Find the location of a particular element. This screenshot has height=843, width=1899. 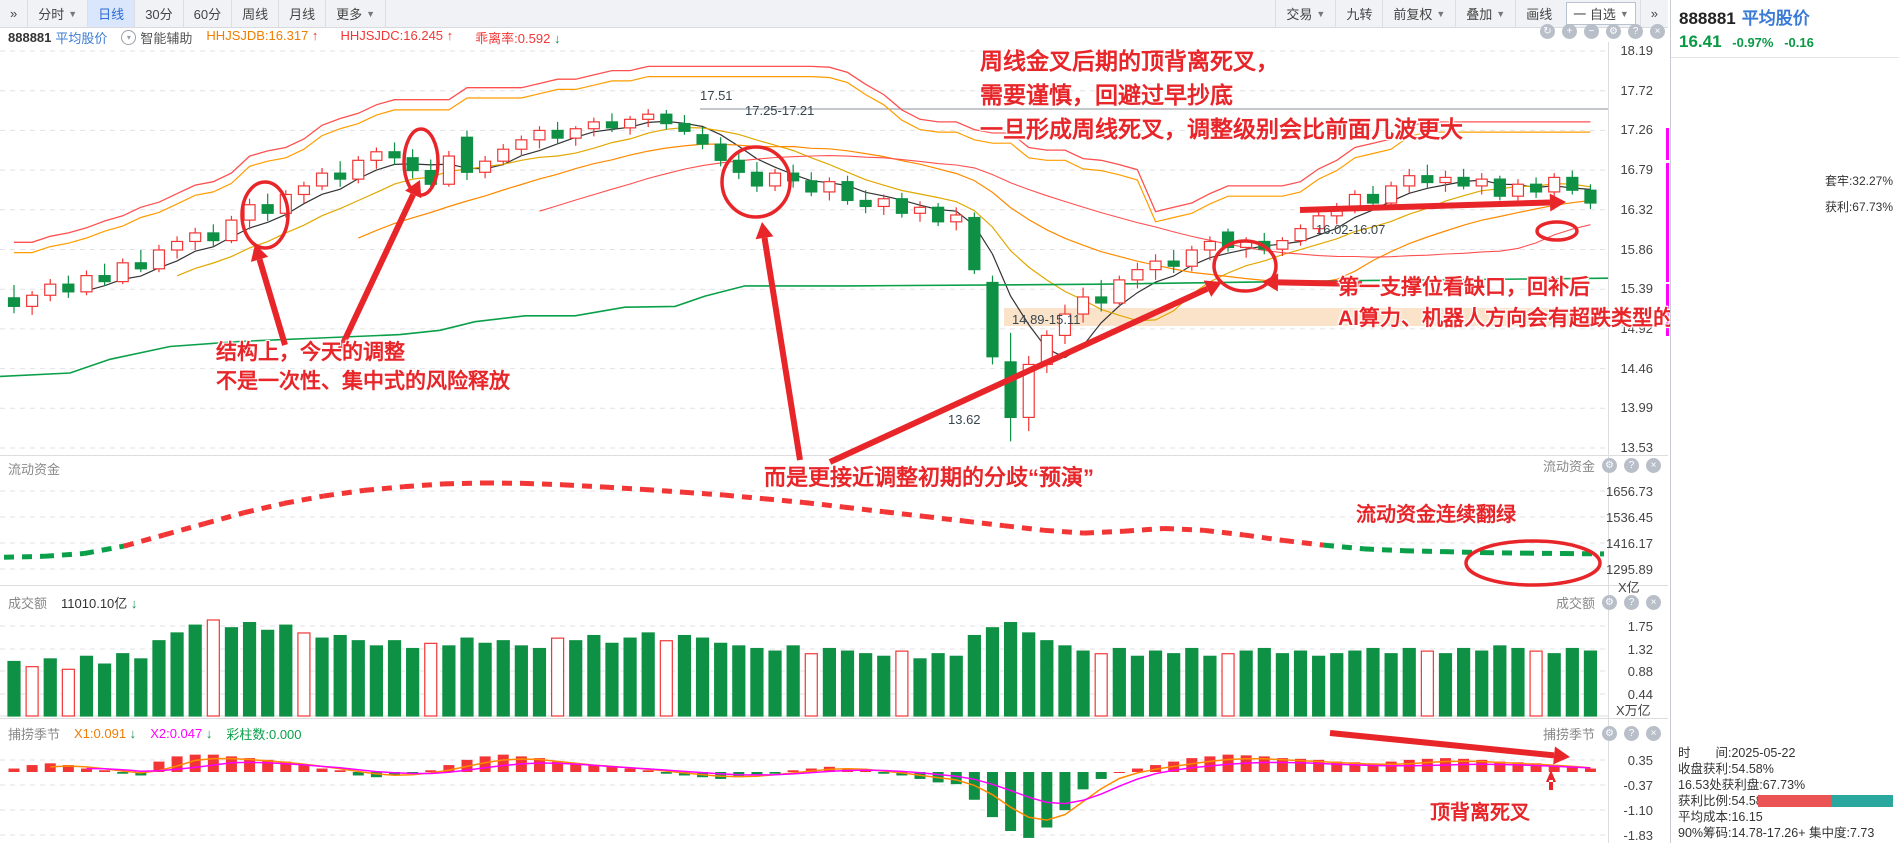

period-tab-7: 更多 ▼ is located at coordinates (356, 13).